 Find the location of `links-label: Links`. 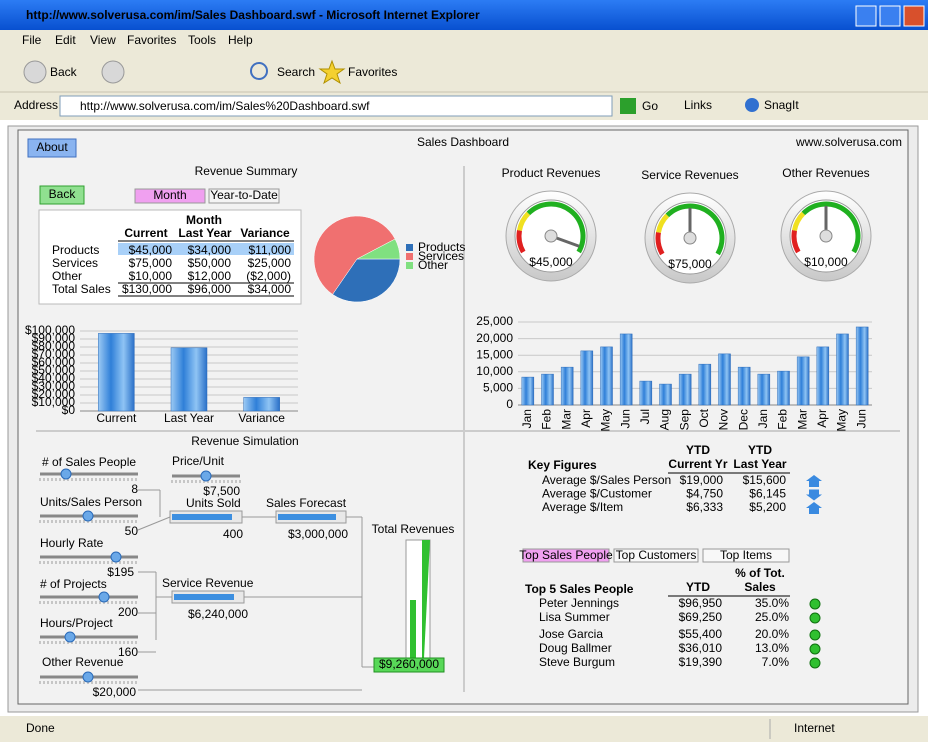

links-label: Links is located at coordinates (698, 105).